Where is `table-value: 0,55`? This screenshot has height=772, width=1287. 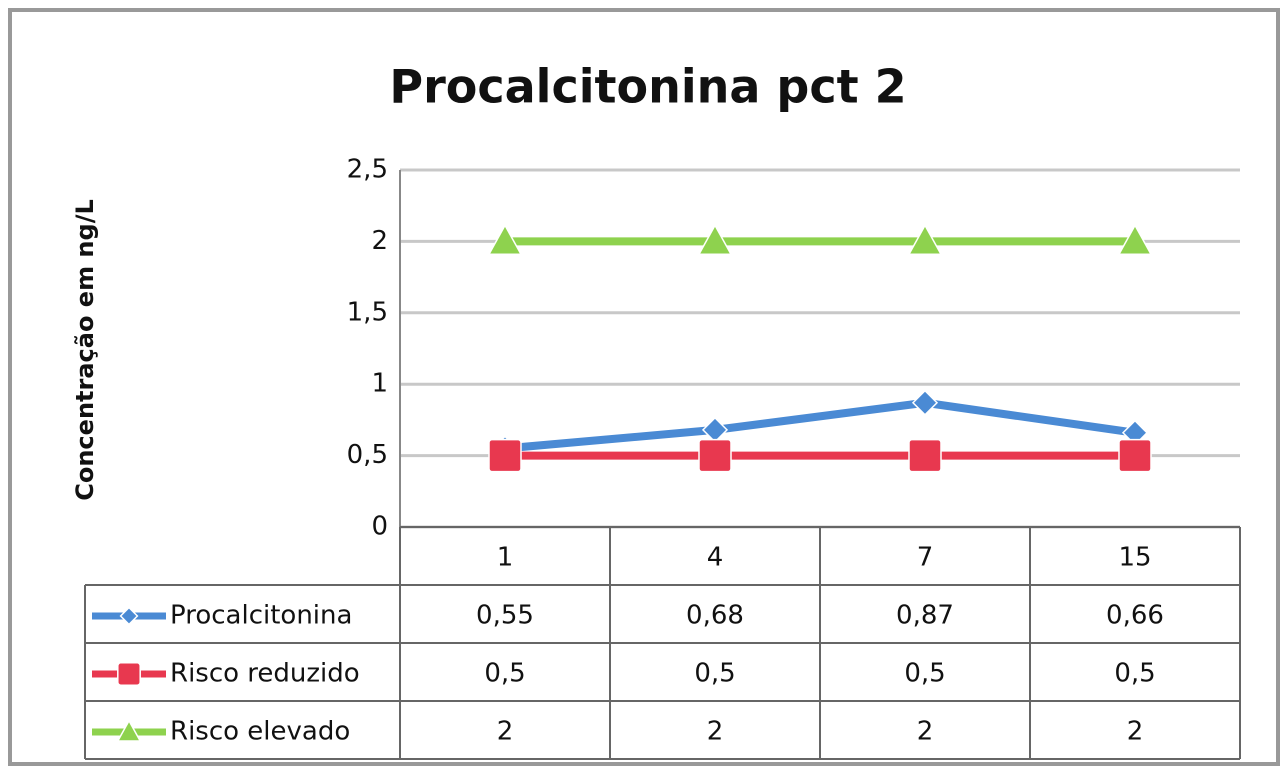 table-value: 0,55 is located at coordinates (505, 616).